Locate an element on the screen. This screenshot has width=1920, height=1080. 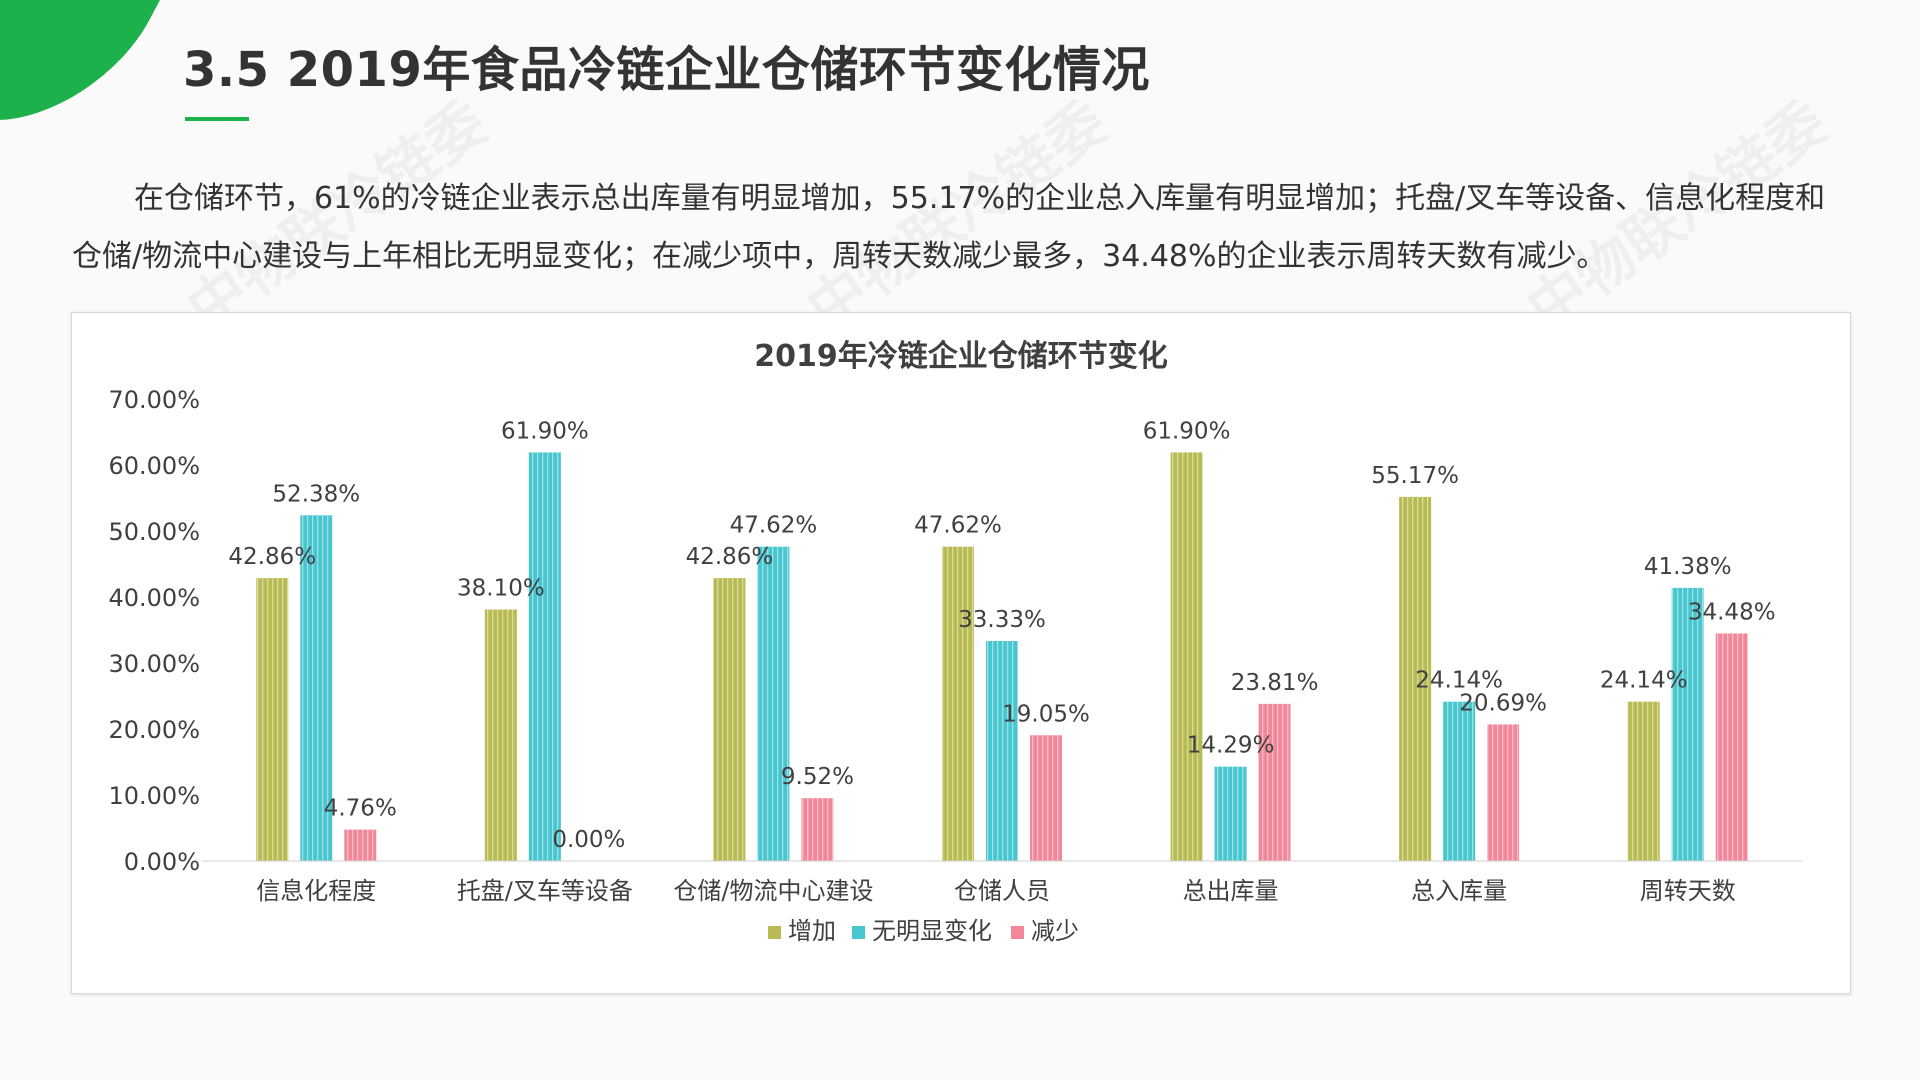
x-category-label: 总入库量 is located at coordinates (1459, 891).